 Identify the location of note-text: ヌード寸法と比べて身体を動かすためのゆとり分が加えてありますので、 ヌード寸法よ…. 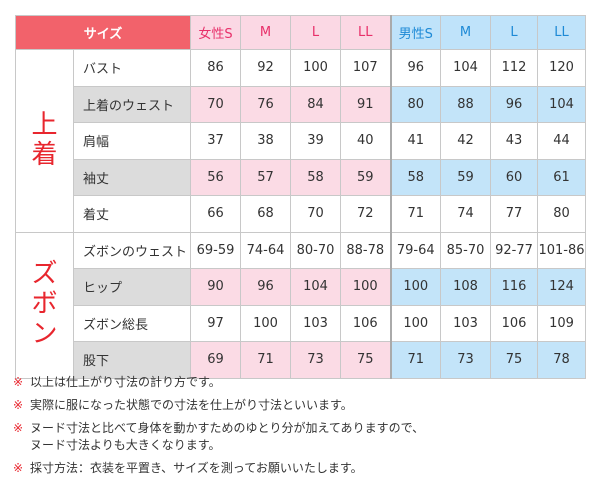
(227, 436).